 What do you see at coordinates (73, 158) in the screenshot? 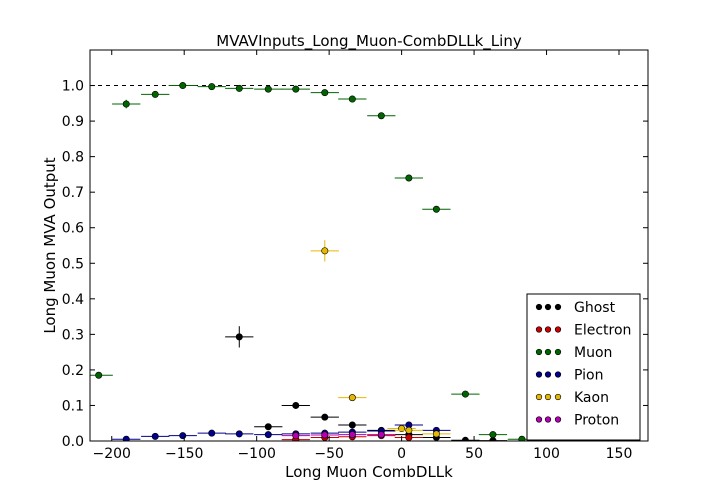
I see `y-tick-label: 0.8` at bounding box center [73, 158].